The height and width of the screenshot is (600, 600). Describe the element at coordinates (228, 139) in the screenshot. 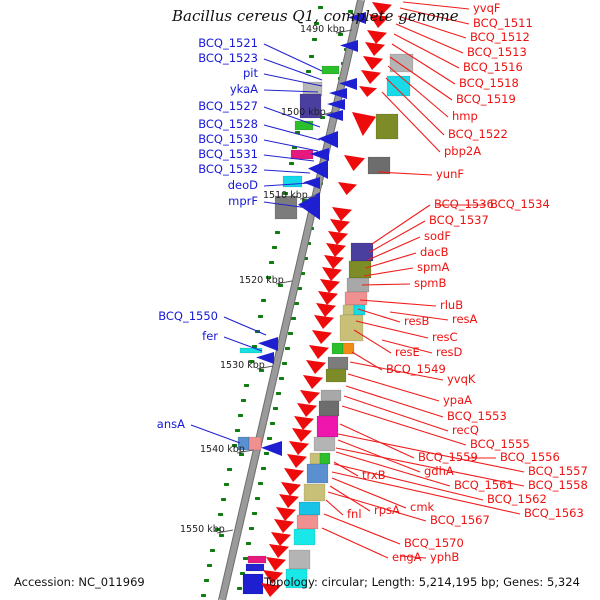

I see `forward-gene-label: BCQ_1530` at that location.